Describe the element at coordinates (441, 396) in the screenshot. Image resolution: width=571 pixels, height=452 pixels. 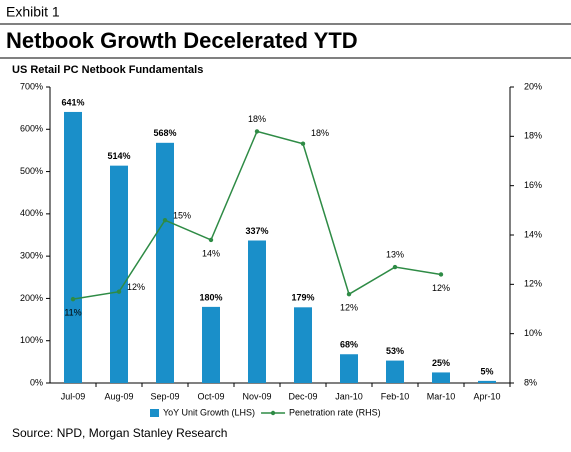
I see `x-tick-label: Mar-10` at that location.